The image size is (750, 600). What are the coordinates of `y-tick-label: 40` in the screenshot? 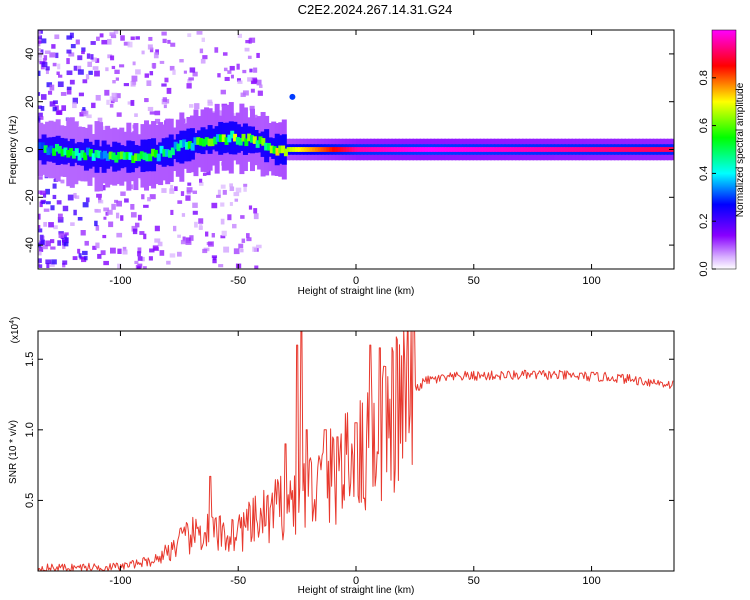 It's located at (30, 54).